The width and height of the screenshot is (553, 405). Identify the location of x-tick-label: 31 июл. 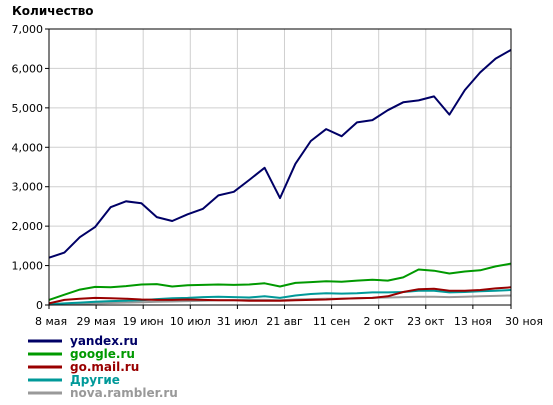
(237, 321).